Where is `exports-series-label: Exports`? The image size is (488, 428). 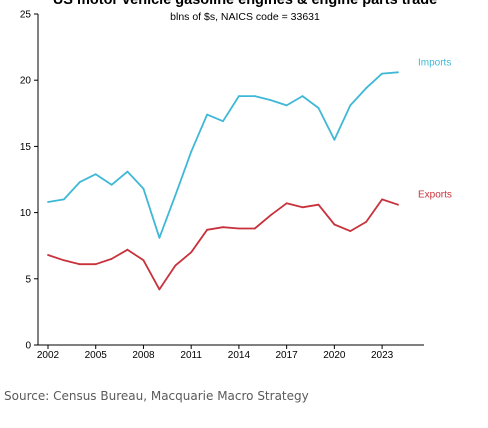
exports-series-label: Exports is located at coordinates (435, 195).